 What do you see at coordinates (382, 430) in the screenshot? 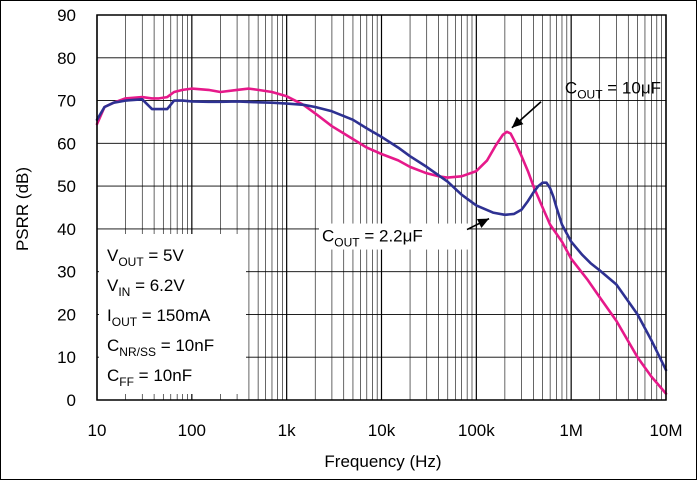
I see `x-tick-label: 10k` at bounding box center [382, 430].